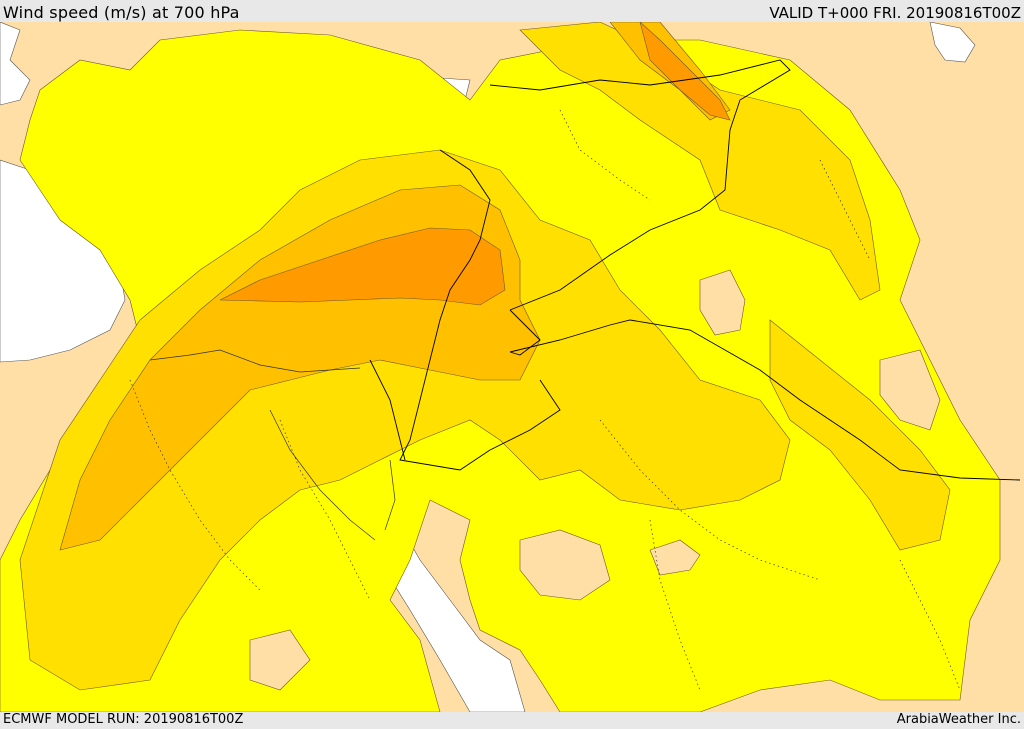 The width and height of the screenshot is (1024, 729). I want to click on valid-time: VALID T+000 FRI. 20190816T00Z, so click(895, 13).